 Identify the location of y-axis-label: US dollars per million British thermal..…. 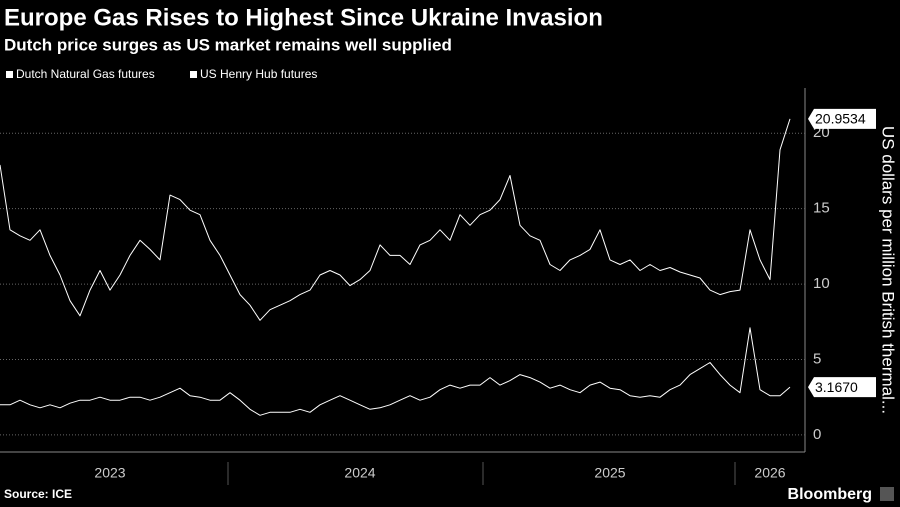
(888, 270).